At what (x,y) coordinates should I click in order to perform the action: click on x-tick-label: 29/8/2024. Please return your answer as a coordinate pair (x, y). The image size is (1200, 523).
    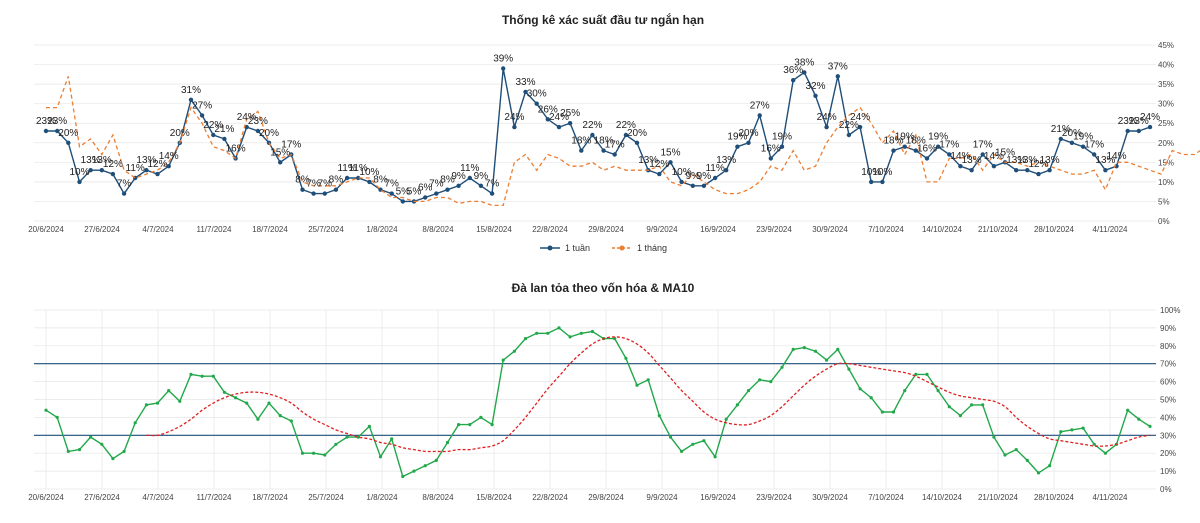
    Looking at the image, I should click on (606, 229).